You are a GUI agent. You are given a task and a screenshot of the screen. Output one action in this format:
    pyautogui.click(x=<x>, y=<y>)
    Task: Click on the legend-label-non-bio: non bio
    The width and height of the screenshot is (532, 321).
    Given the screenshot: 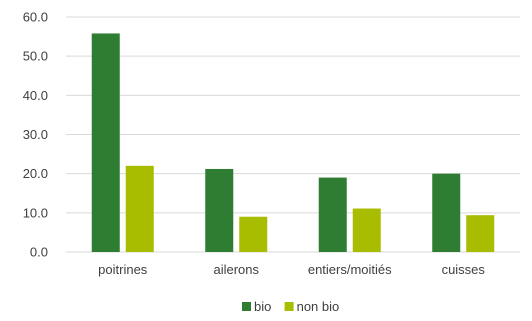 What is the action you would take?
    pyautogui.click(x=318, y=306)
    